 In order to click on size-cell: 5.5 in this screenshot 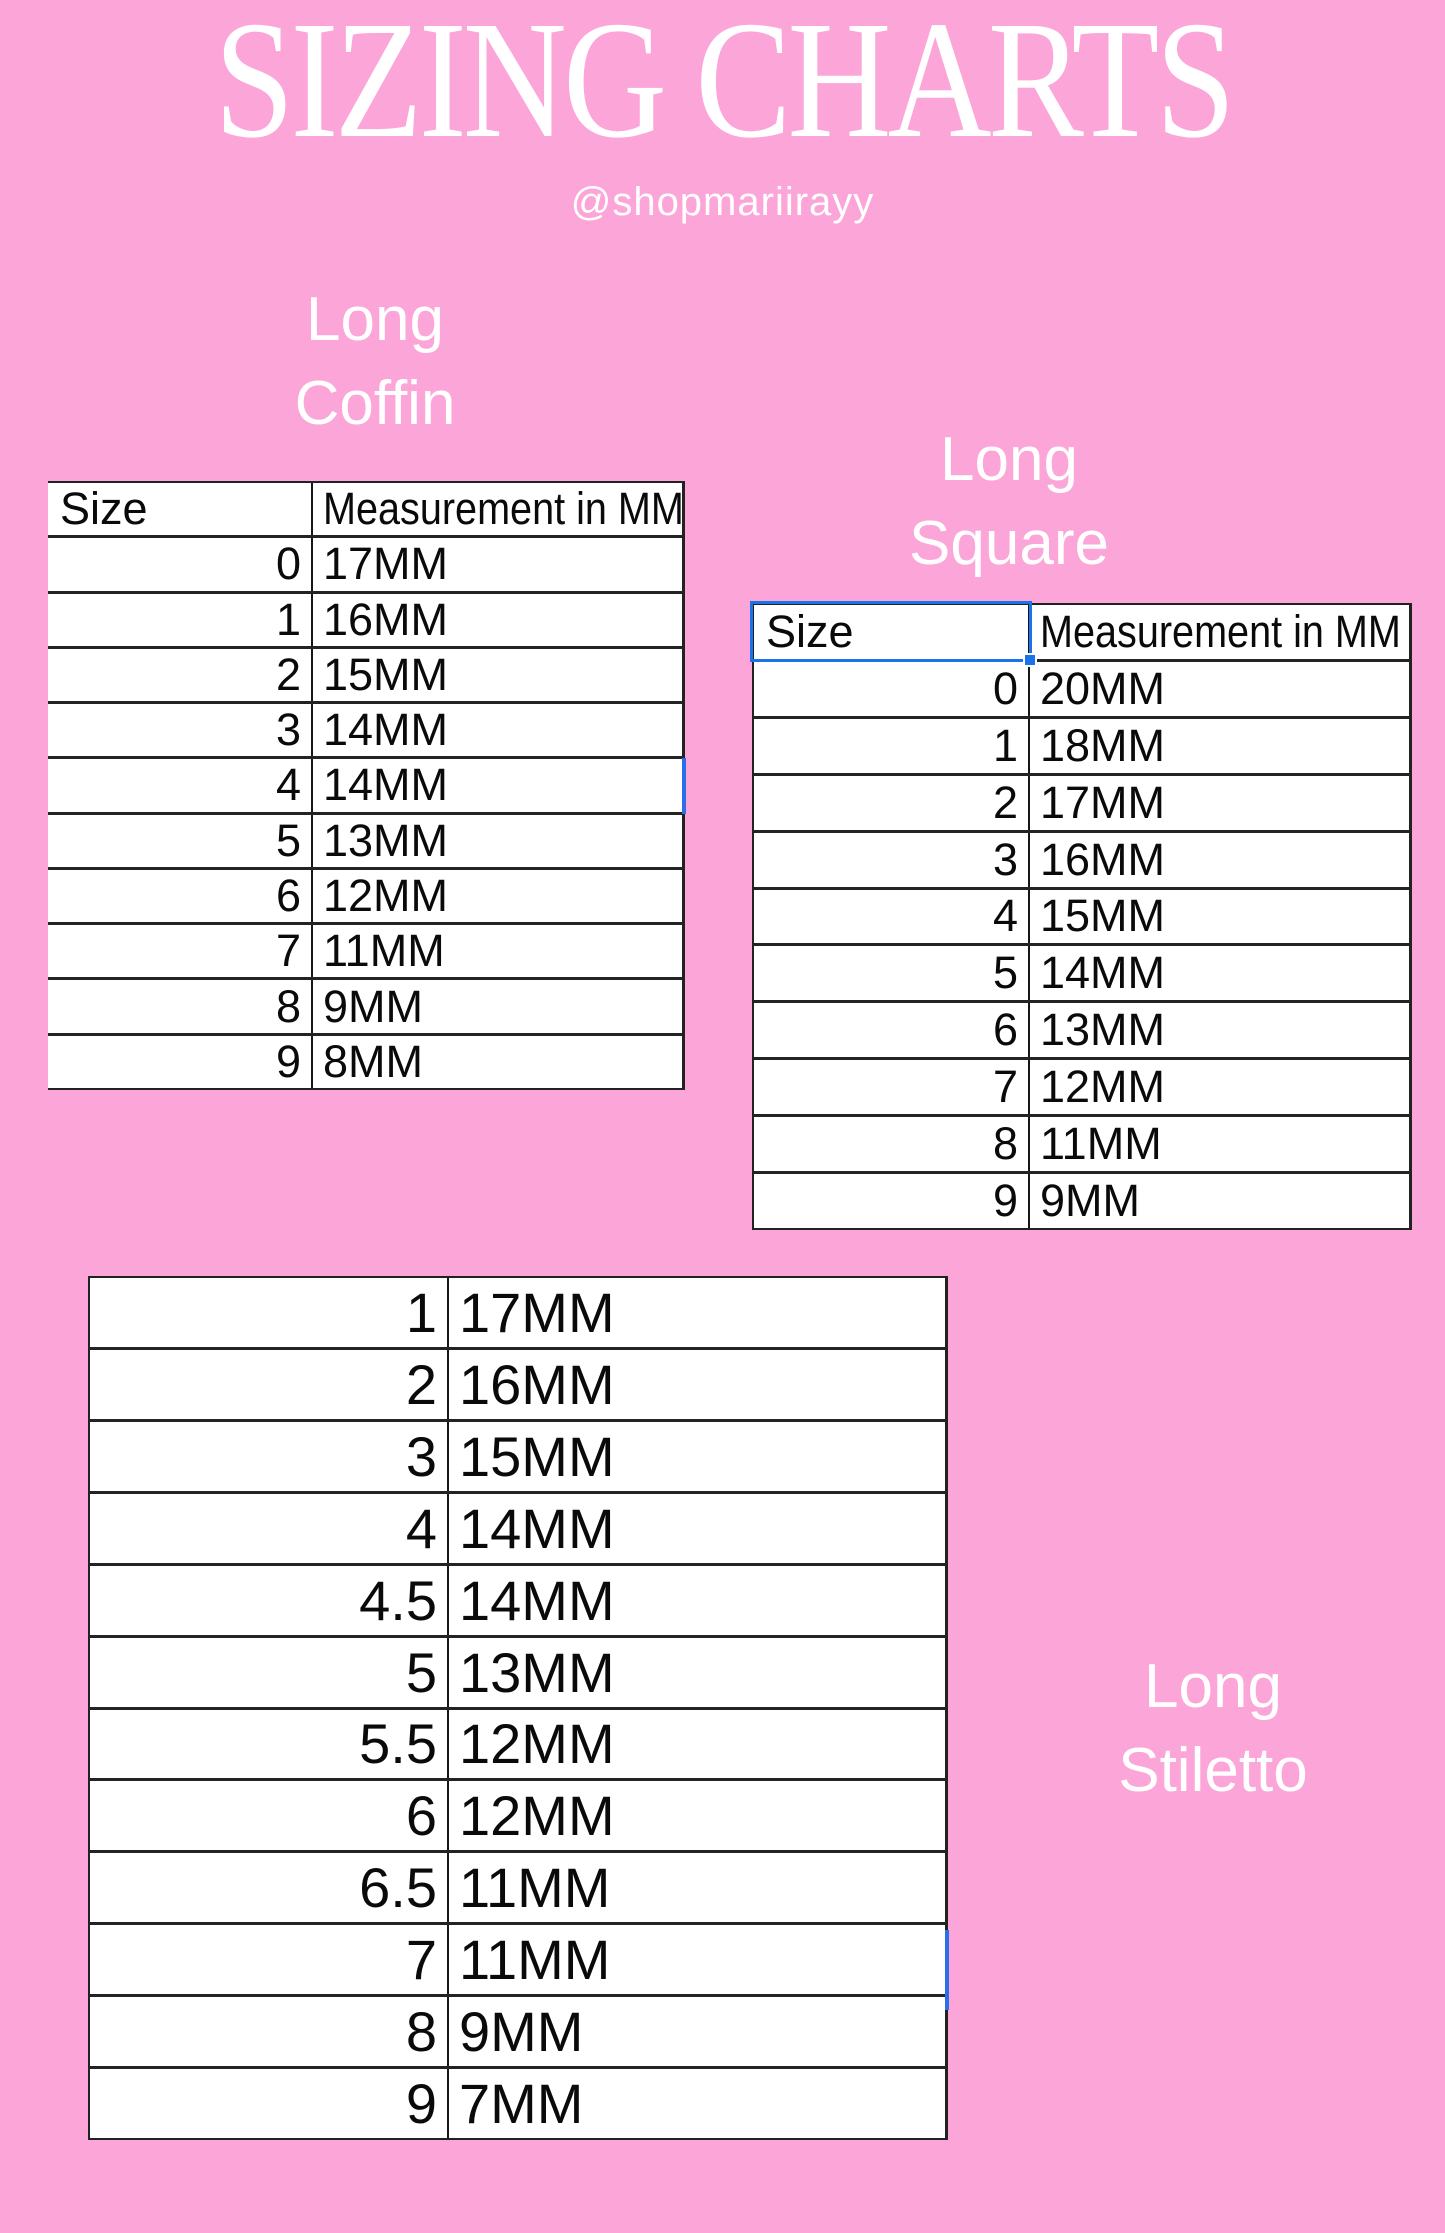, I will do `click(269, 1744)`.